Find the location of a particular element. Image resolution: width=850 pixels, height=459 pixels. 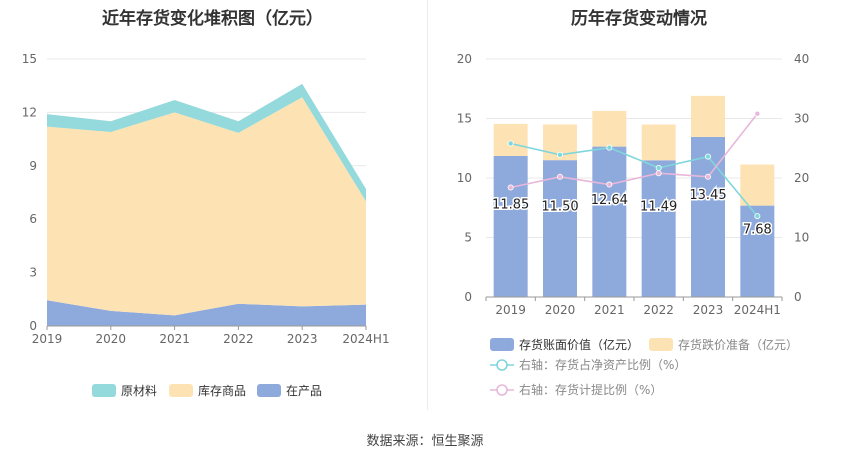

y-tick-label: 3 is located at coordinates (33, 273).